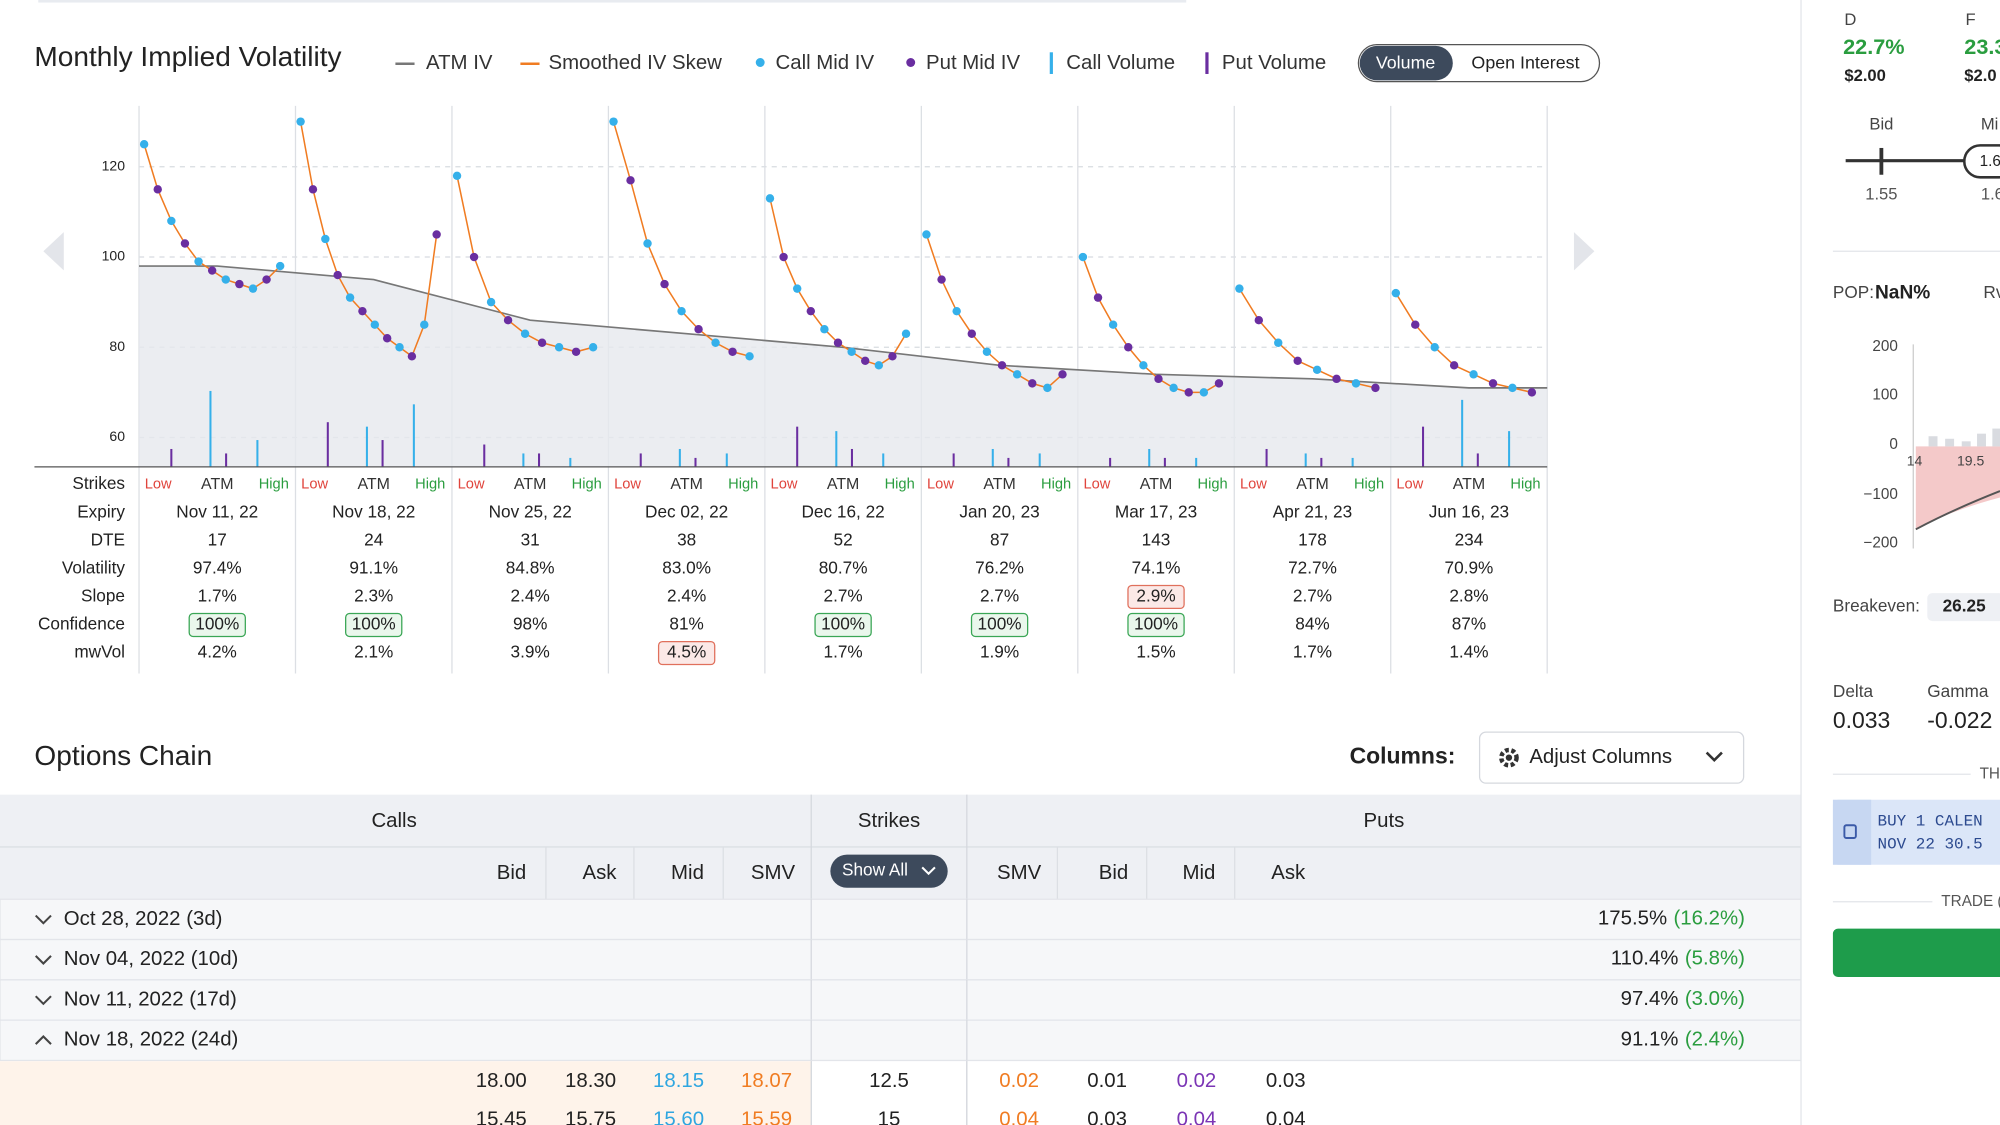  Describe the element at coordinates (843, 511) in the screenshot. I see `cell: Dec 16, 22` at that location.